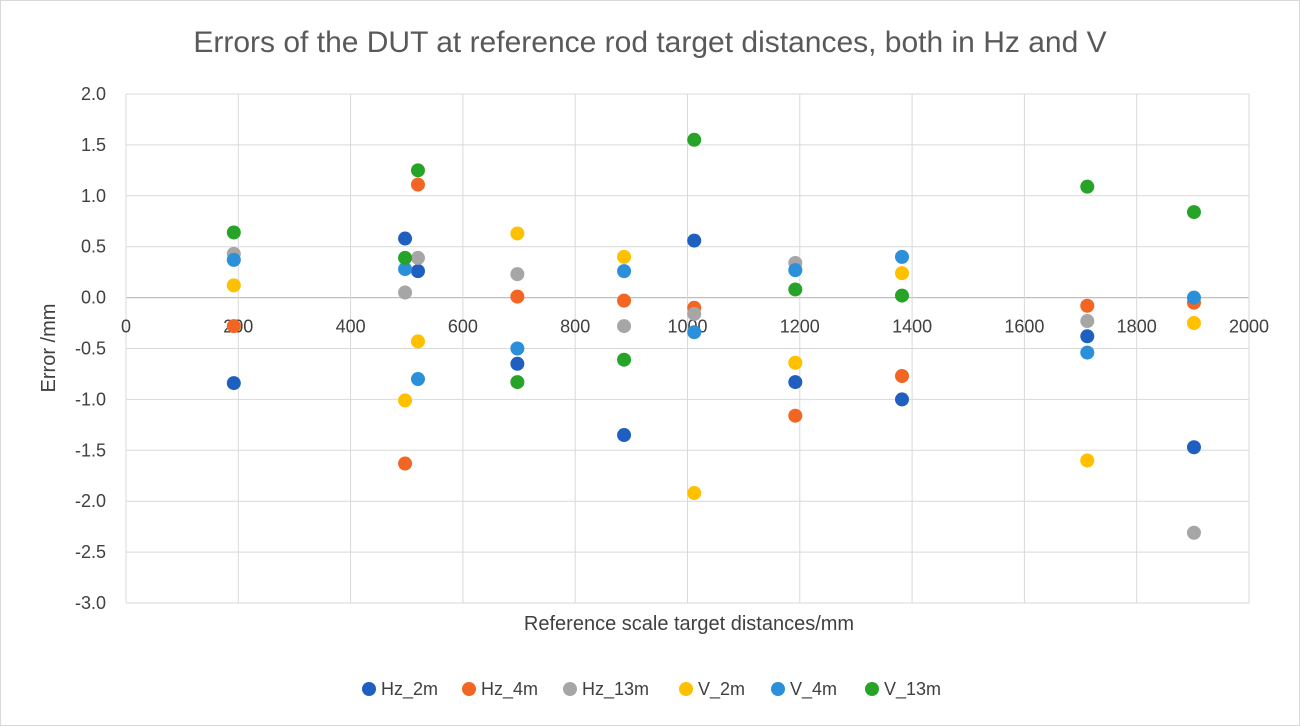 Image resolution: width=1300 pixels, height=726 pixels. I want to click on x-tick-label: 1800, so click(1137, 327).